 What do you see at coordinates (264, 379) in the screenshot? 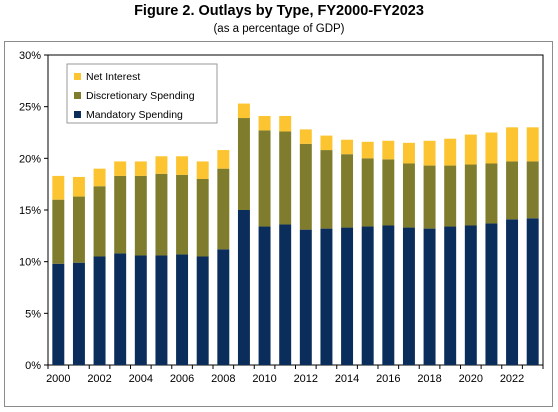
I see `x-tick-label: 2010` at bounding box center [264, 379].